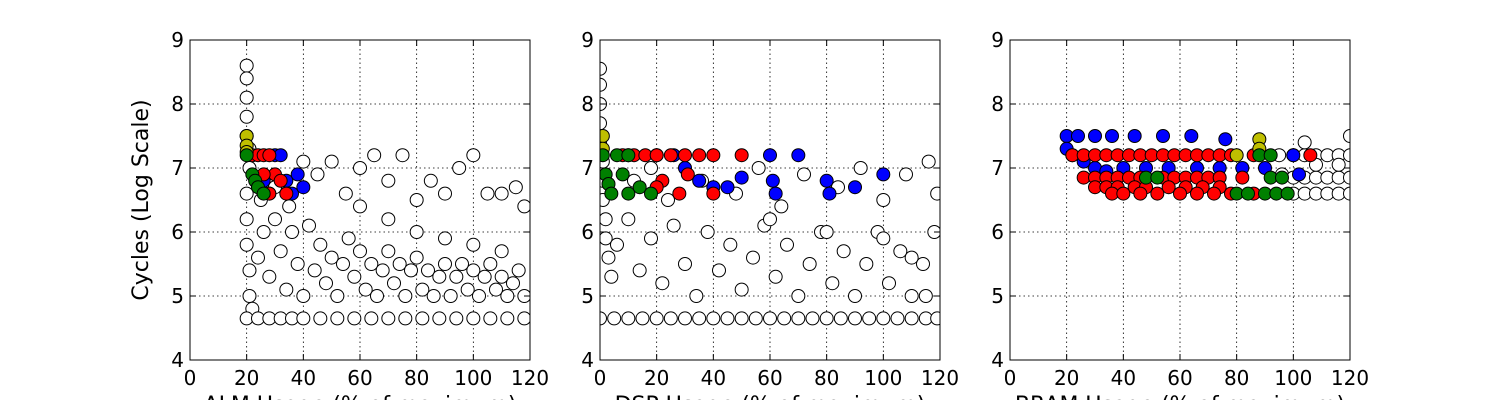 This screenshot has height=400, width=1500. What do you see at coordinates (587, 40) in the screenshot?
I see `y-tick-label: 9` at bounding box center [587, 40].